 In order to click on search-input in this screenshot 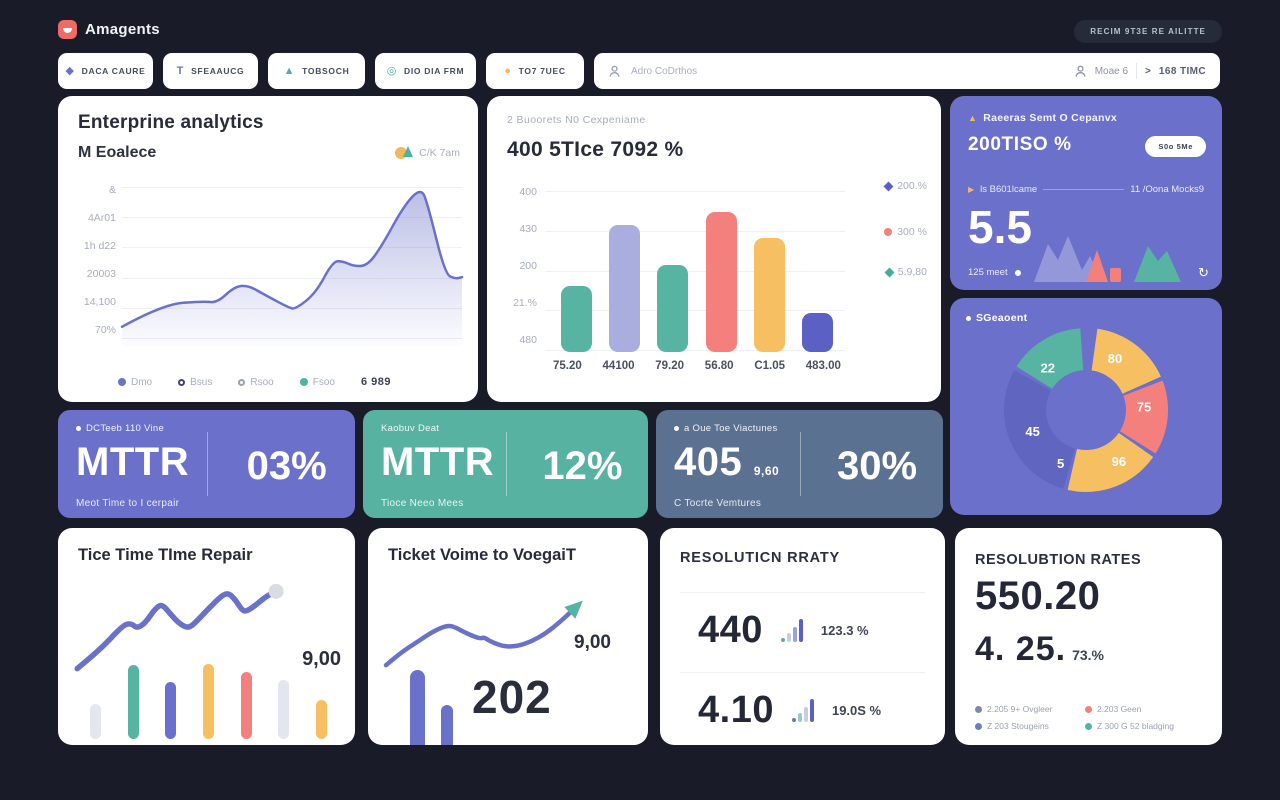, I will do `click(847, 71)`.